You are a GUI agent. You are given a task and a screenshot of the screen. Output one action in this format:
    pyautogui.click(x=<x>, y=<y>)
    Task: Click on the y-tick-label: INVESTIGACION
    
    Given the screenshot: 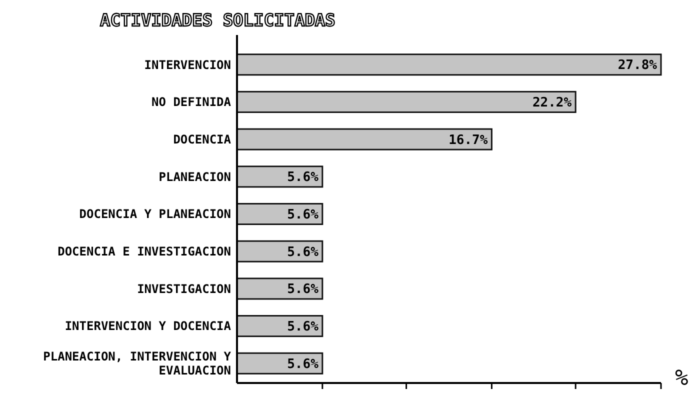 What is the action you would take?
    pyautogui.click(x=184, y=289)
    